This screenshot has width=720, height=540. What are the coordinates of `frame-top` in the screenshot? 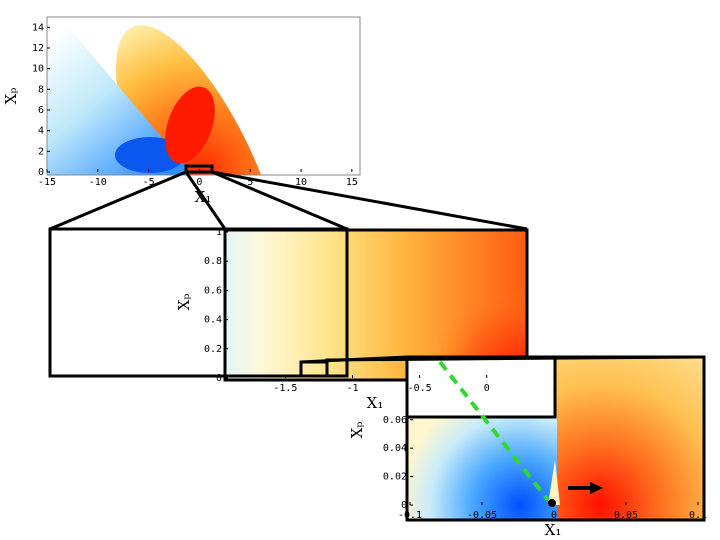 It's located at (203, 96).